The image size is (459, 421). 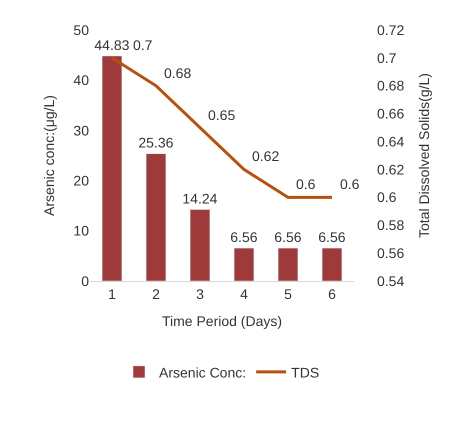 I want to click on y2-tick-label: 0.66, so click(x=390, y=114).